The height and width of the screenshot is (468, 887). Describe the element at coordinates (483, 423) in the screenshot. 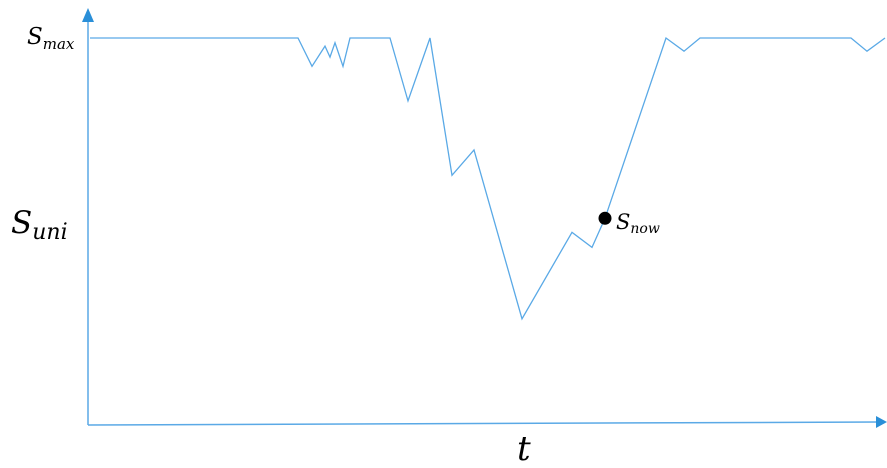

I see `x-axis` at that location.